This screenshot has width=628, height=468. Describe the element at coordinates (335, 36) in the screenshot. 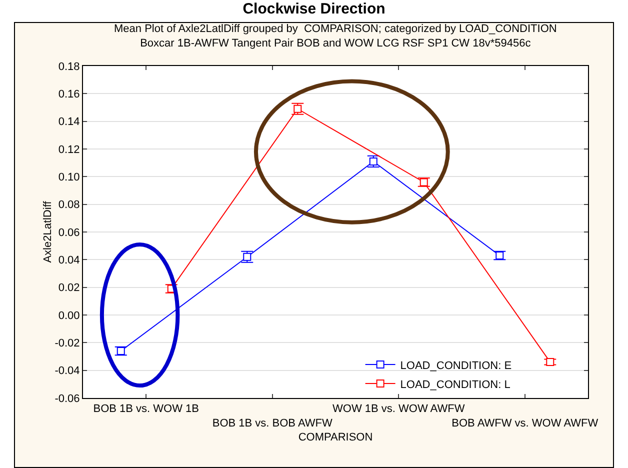

I see `chart-subtitle: Mean Plot of Axle2LatlDiff grouped by COMPARISON; categorized by LOAD_CONDITION Boxcar 1B-AWFW Tangent Pair BOB and WOW LCG RSF SP1 CW 18v*59456c` at that location.